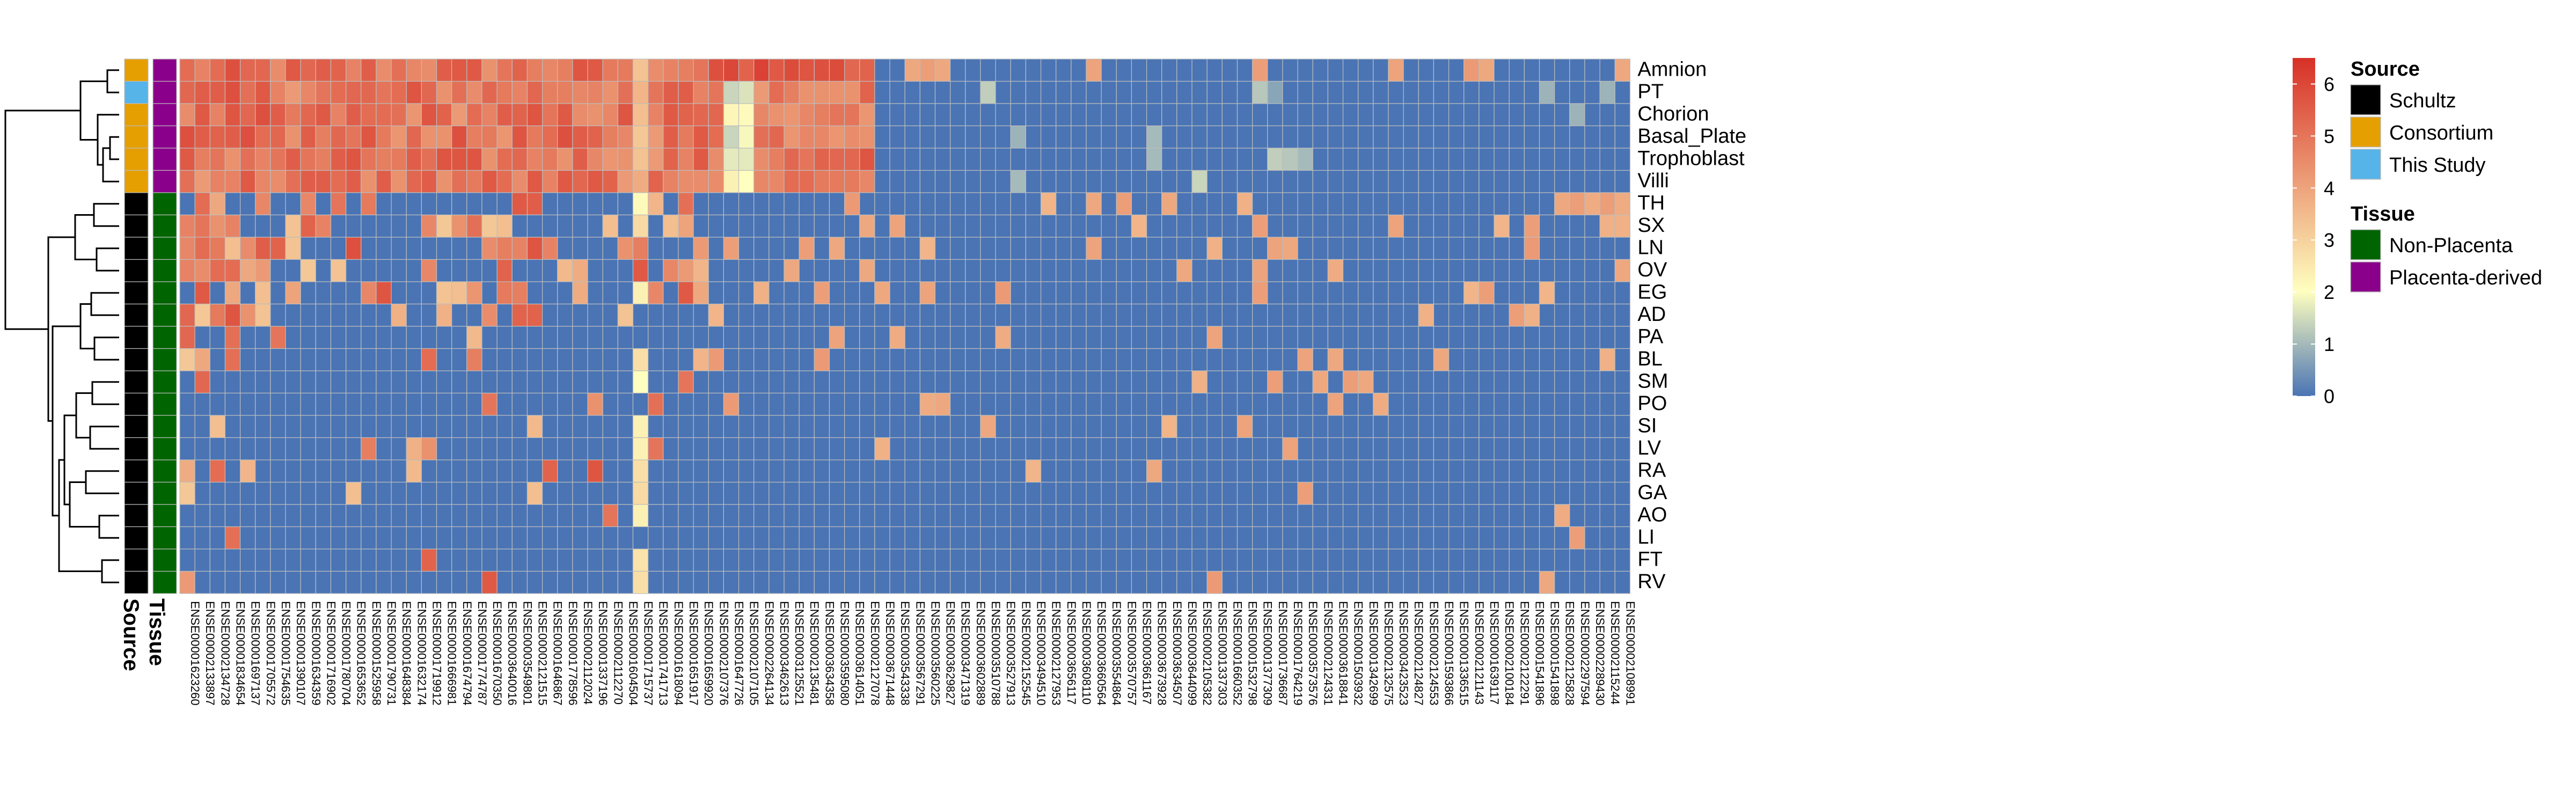  Describe the element at coordinates (708, 653) in the screenshot. I see `column-label: ENSE00001659920` at that location.